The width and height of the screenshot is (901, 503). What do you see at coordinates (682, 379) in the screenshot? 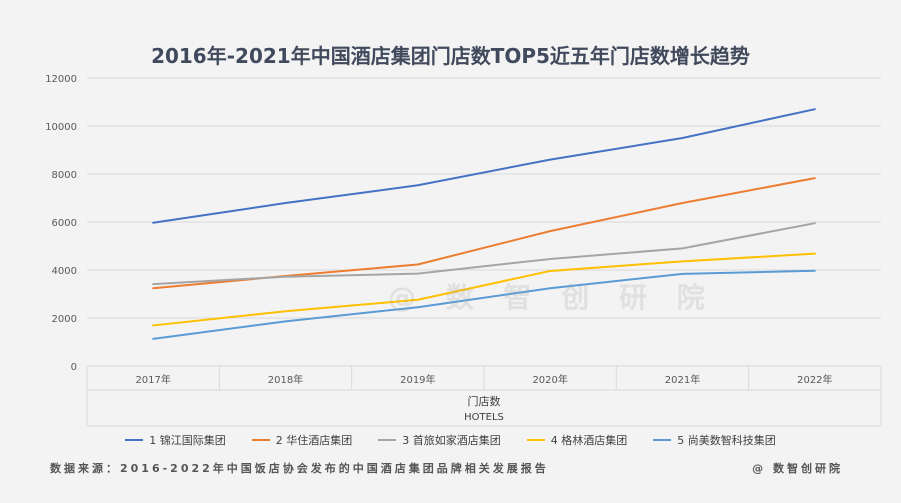
I see `x-tick-label: 2021年` at bounding box center [682, 379].